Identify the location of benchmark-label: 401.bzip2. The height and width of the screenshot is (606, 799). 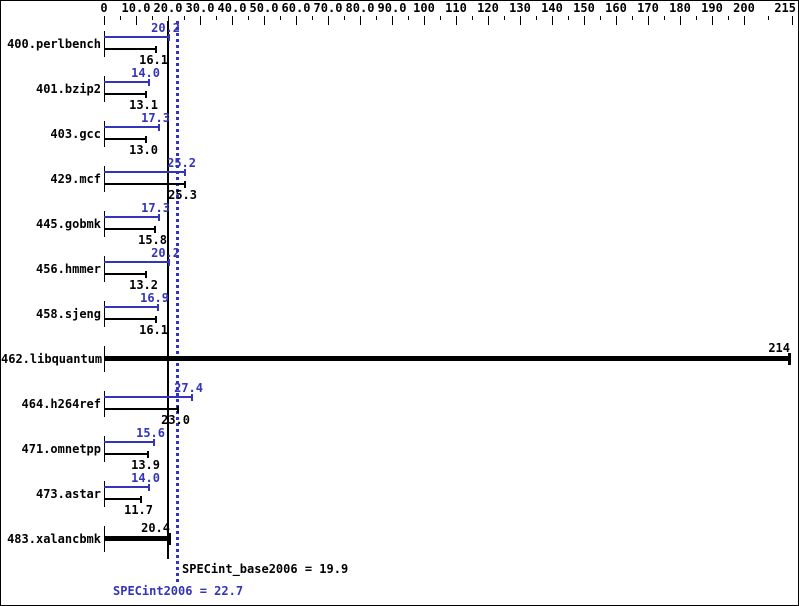
(68, 89).